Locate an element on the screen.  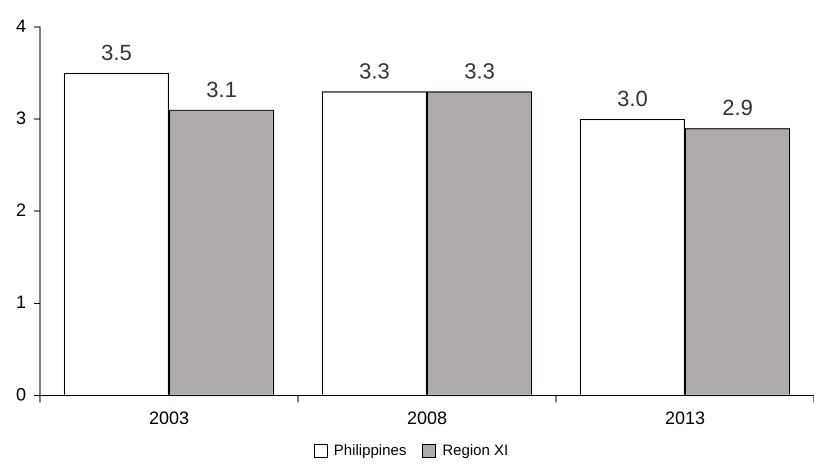
y-tick-label: 4 is located at coordinates (21, 26).